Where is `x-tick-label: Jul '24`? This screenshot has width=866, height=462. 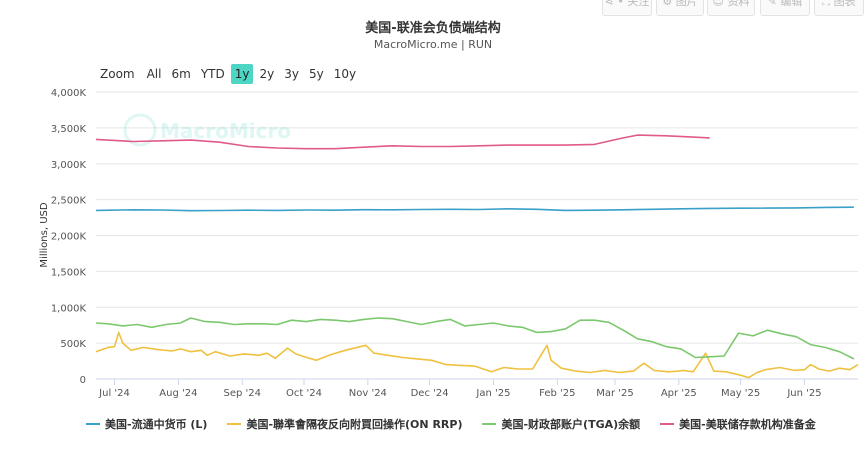 x-tick-label: Jul '24 is located at coordinates (114, 393).